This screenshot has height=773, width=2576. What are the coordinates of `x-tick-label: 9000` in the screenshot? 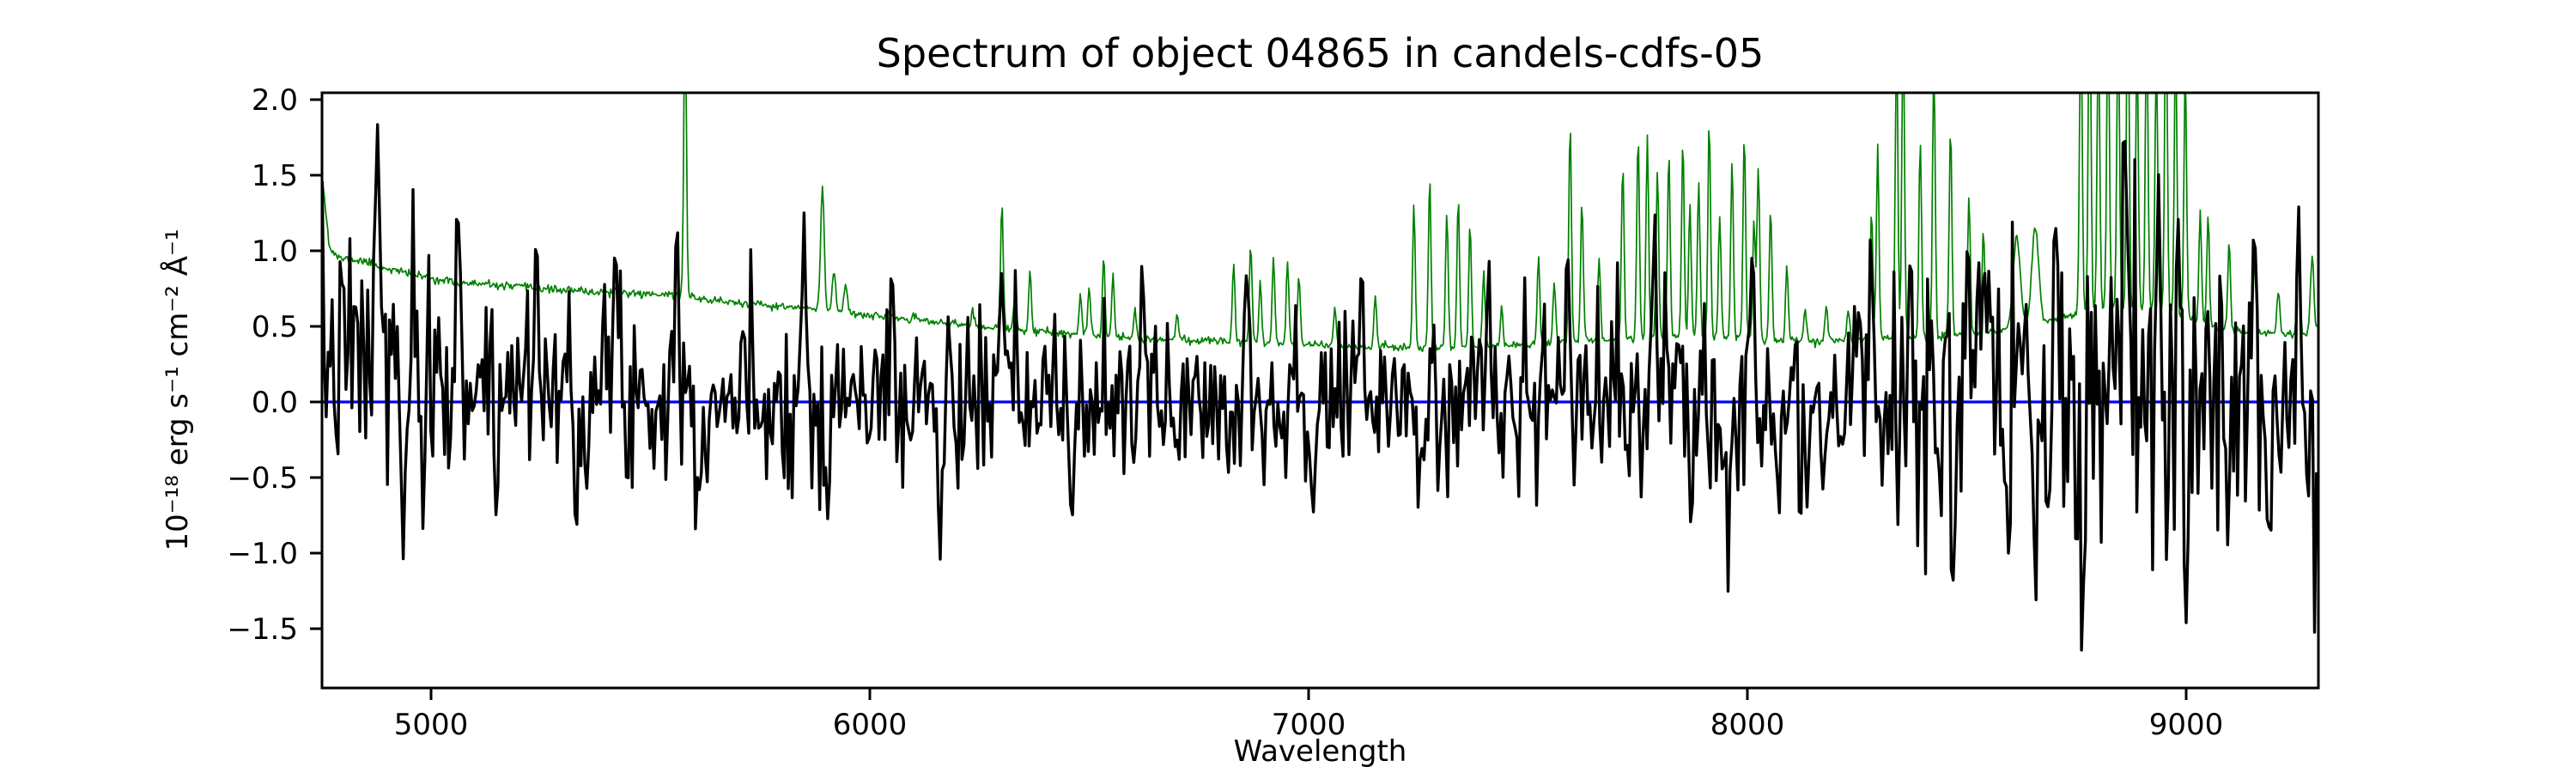 It's located at (2186, 725).